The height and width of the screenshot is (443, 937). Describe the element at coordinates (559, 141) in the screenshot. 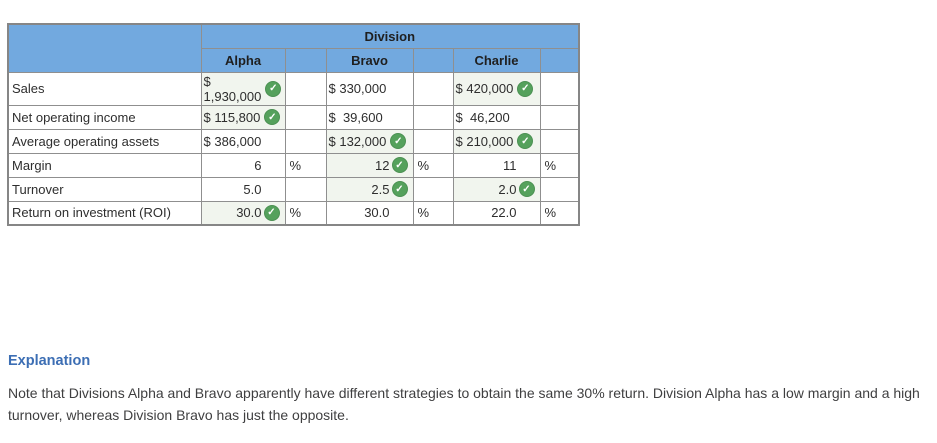

I see `unit-cell-aoa-charlie` at that location.